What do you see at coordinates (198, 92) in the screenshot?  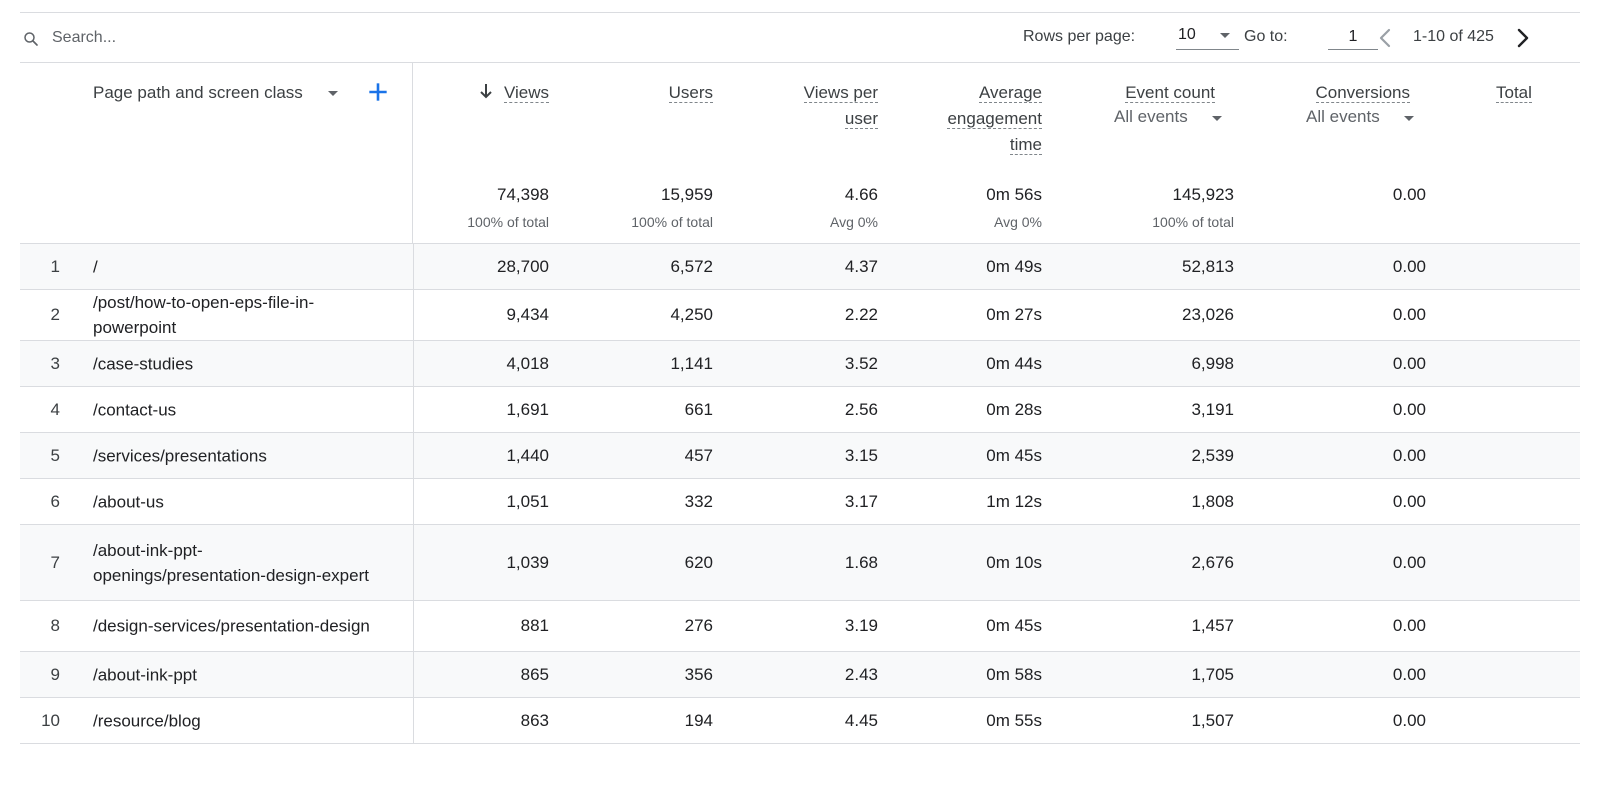 I see `dimension-label: Page path and screen class` at bounding box center [198, 92].